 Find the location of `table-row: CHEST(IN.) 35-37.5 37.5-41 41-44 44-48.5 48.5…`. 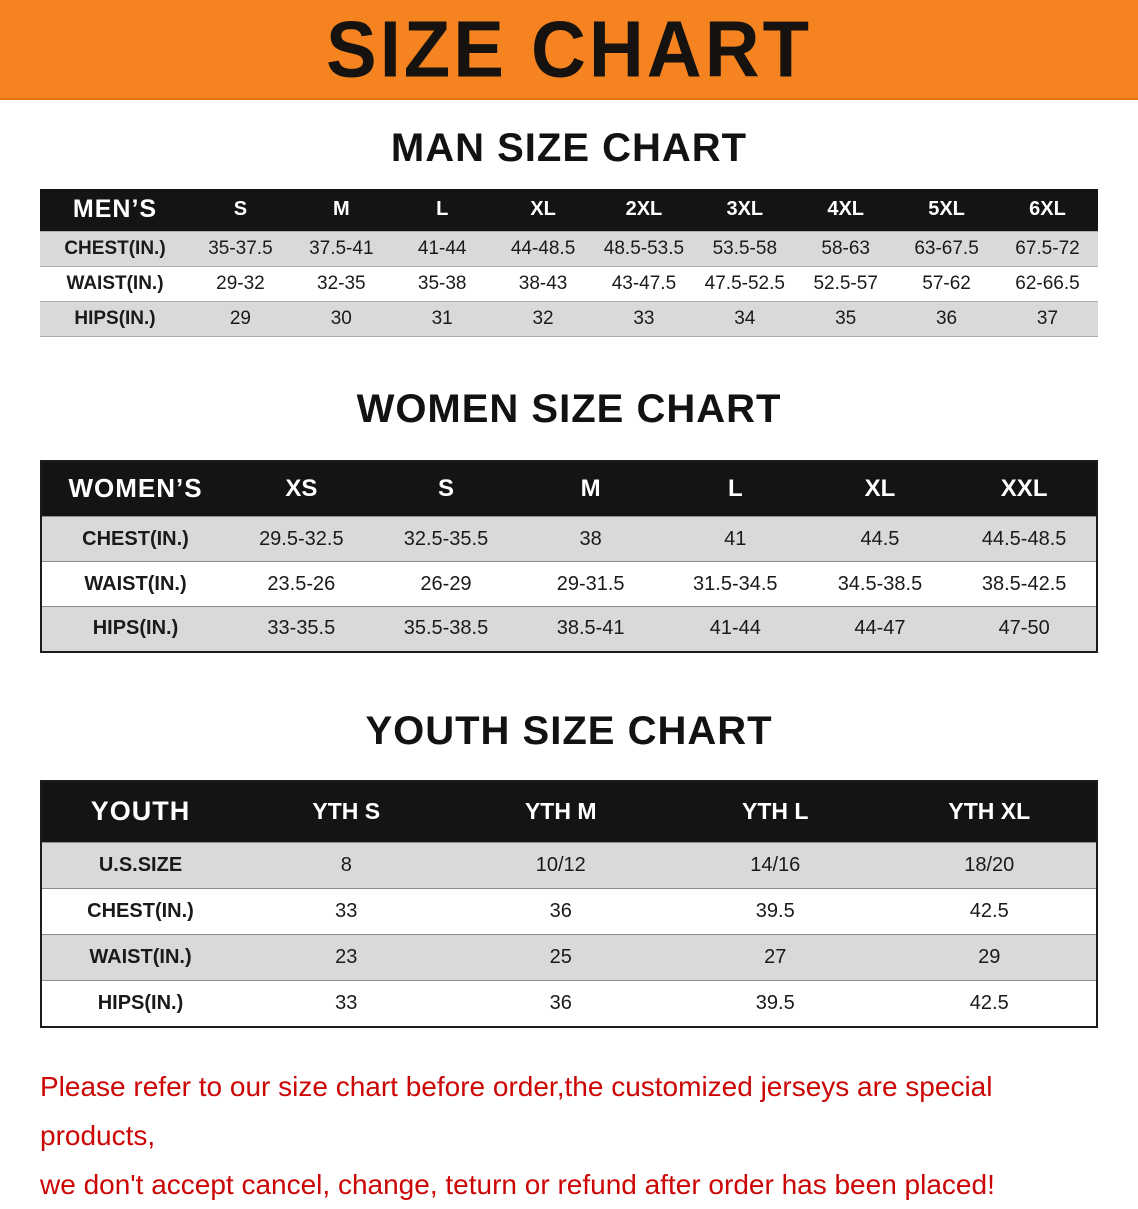

table-row: CHEST(IN.) 35-37.5 37.5-41 41-44 44-48.5 48.5… is located at coordinates (569, 248).